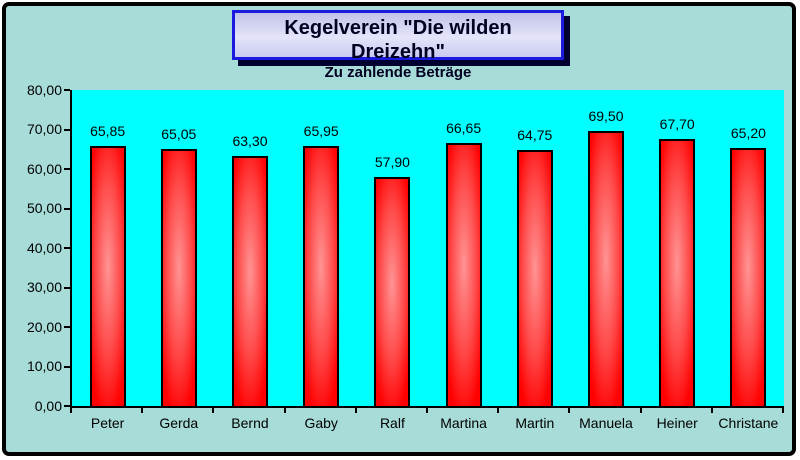 This screenshot has height=460, width=800. I want to click on category-cell: 63,30, so click(249, 248).